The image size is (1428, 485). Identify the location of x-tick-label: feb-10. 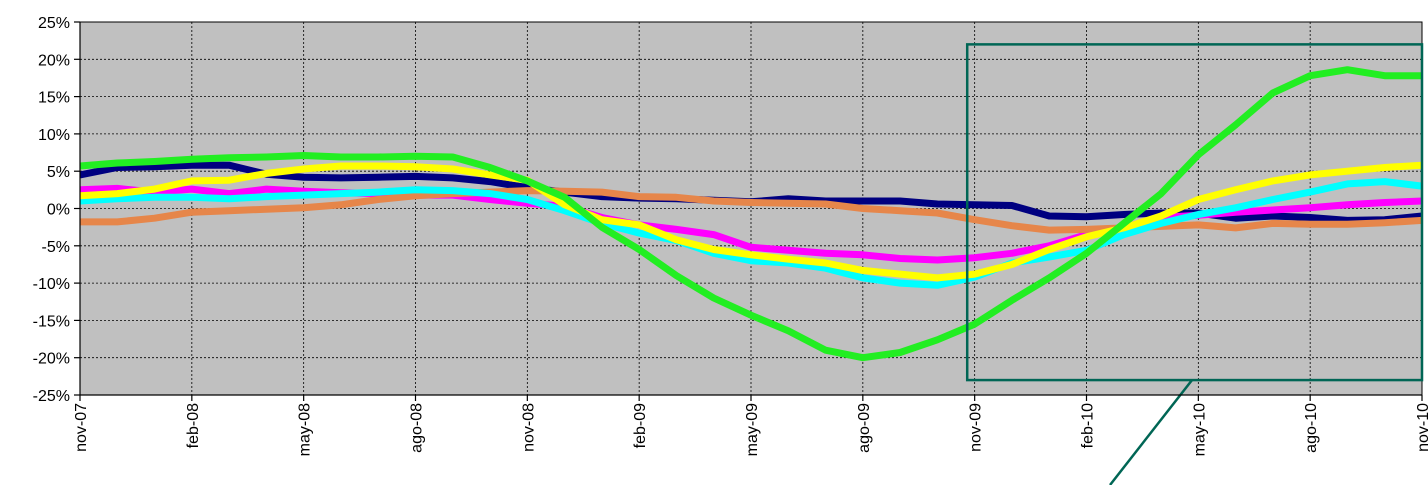
(1088, 425).